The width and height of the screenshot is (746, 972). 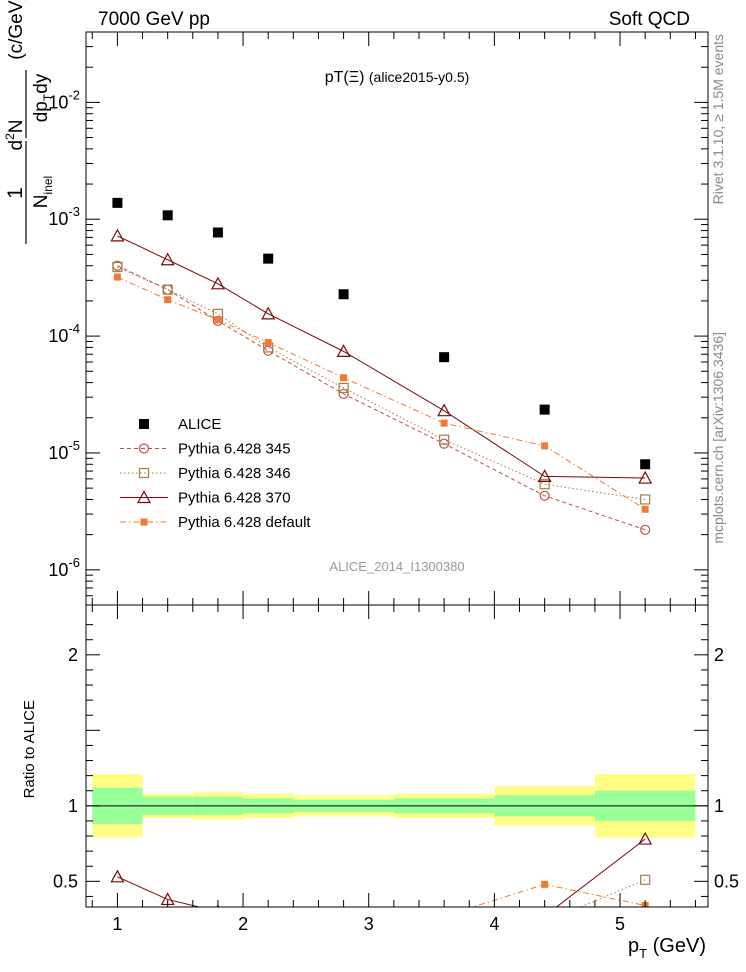 What do you see at coordinates (73, 806) in the screenshot?
I see `ratio-y-tick-label: 1` at bounding box center [73, 806].